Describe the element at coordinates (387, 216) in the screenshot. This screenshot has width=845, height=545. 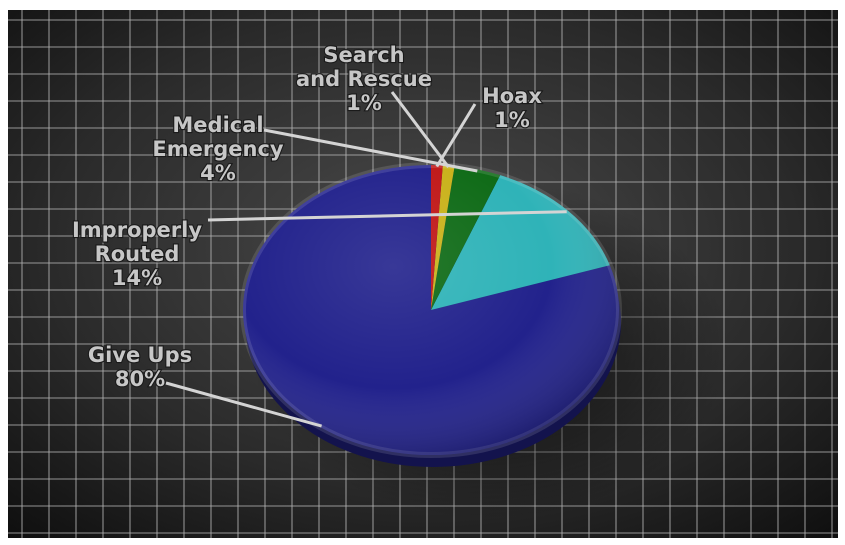
I see `leader-line-improperly-routed` at that location.